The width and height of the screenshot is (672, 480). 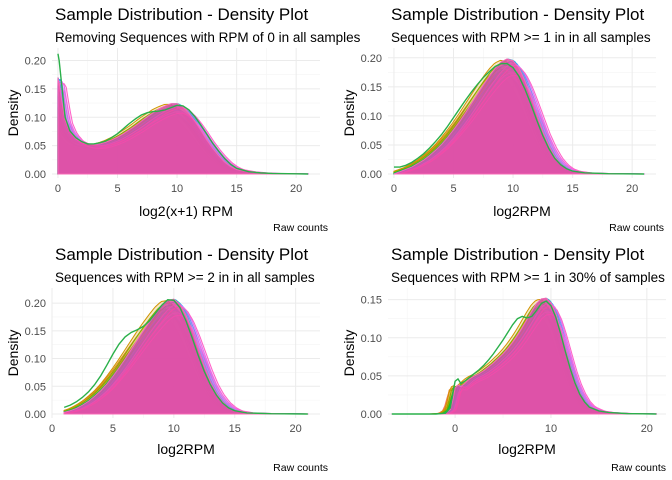 I want to click on mean-density-area, so click(x=185, y=356).